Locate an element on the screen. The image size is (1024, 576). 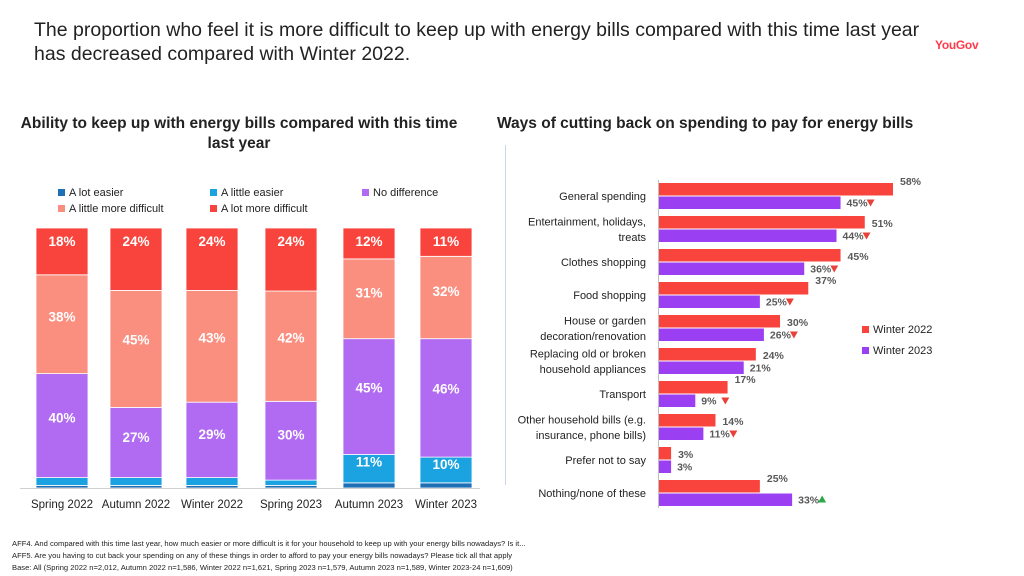
bar-value-label: 38% is located at coordinates (61, 316).